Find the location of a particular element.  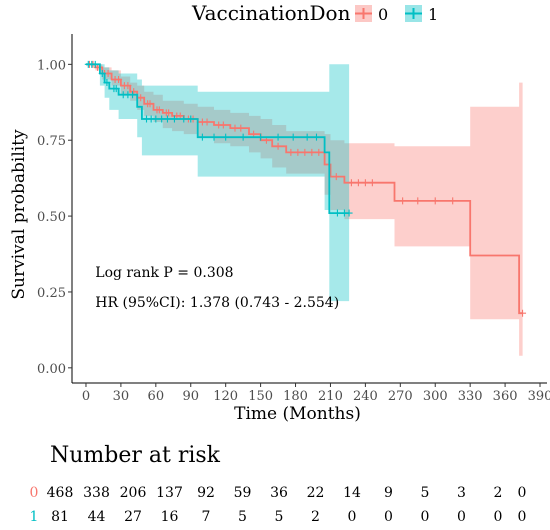

legend-label-0: 0 is located at coordinates (383, 14).